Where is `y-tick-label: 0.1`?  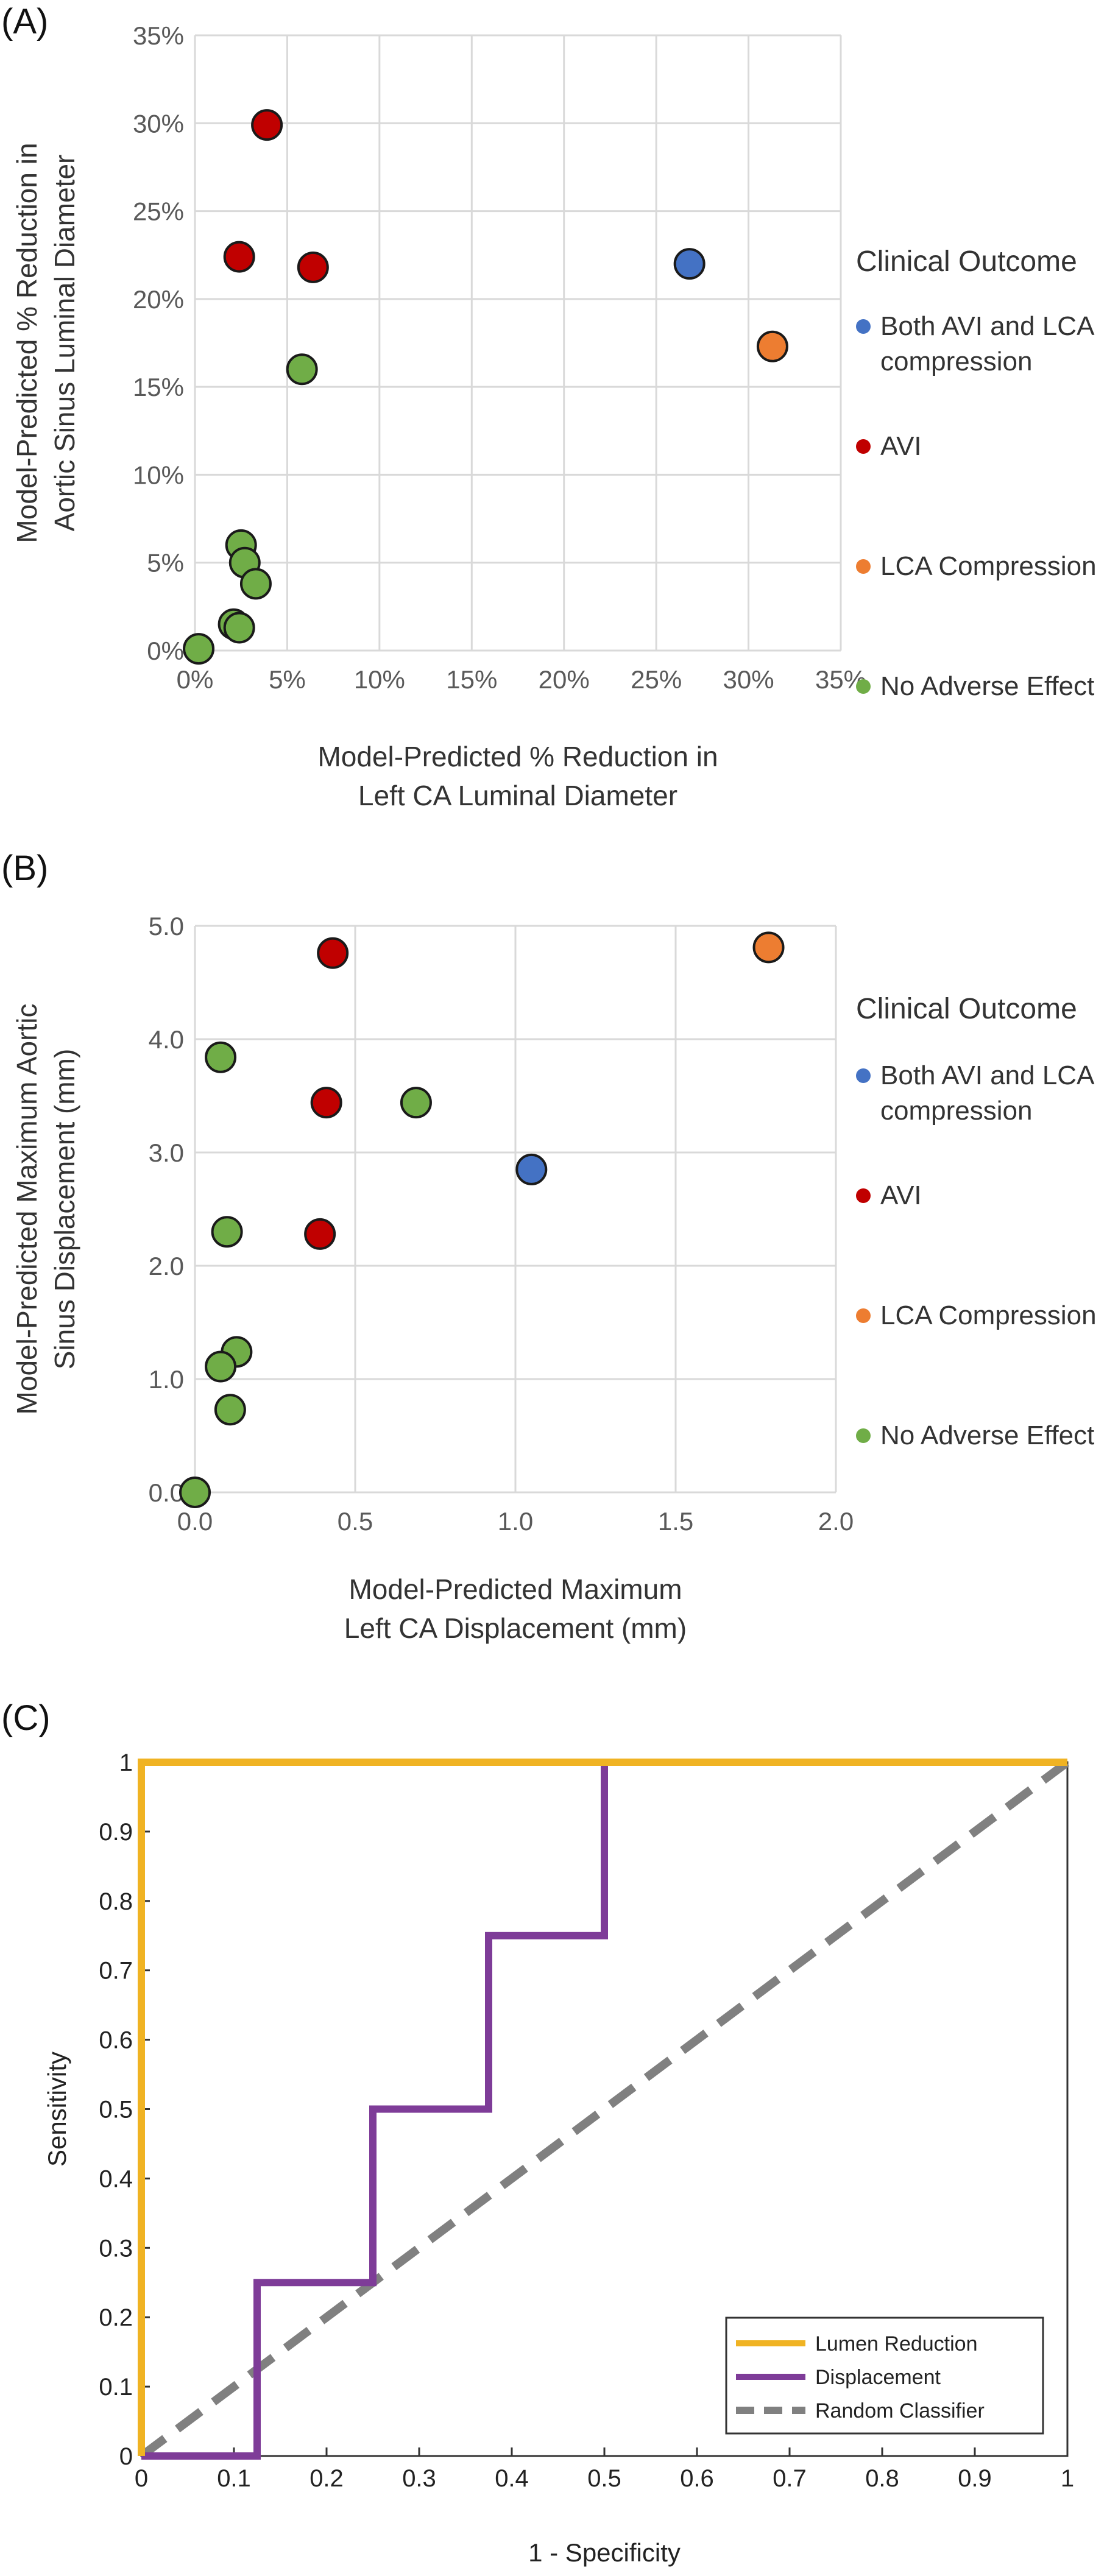
y-tick-label: 0.1 is located at coordinates (116, 2387).